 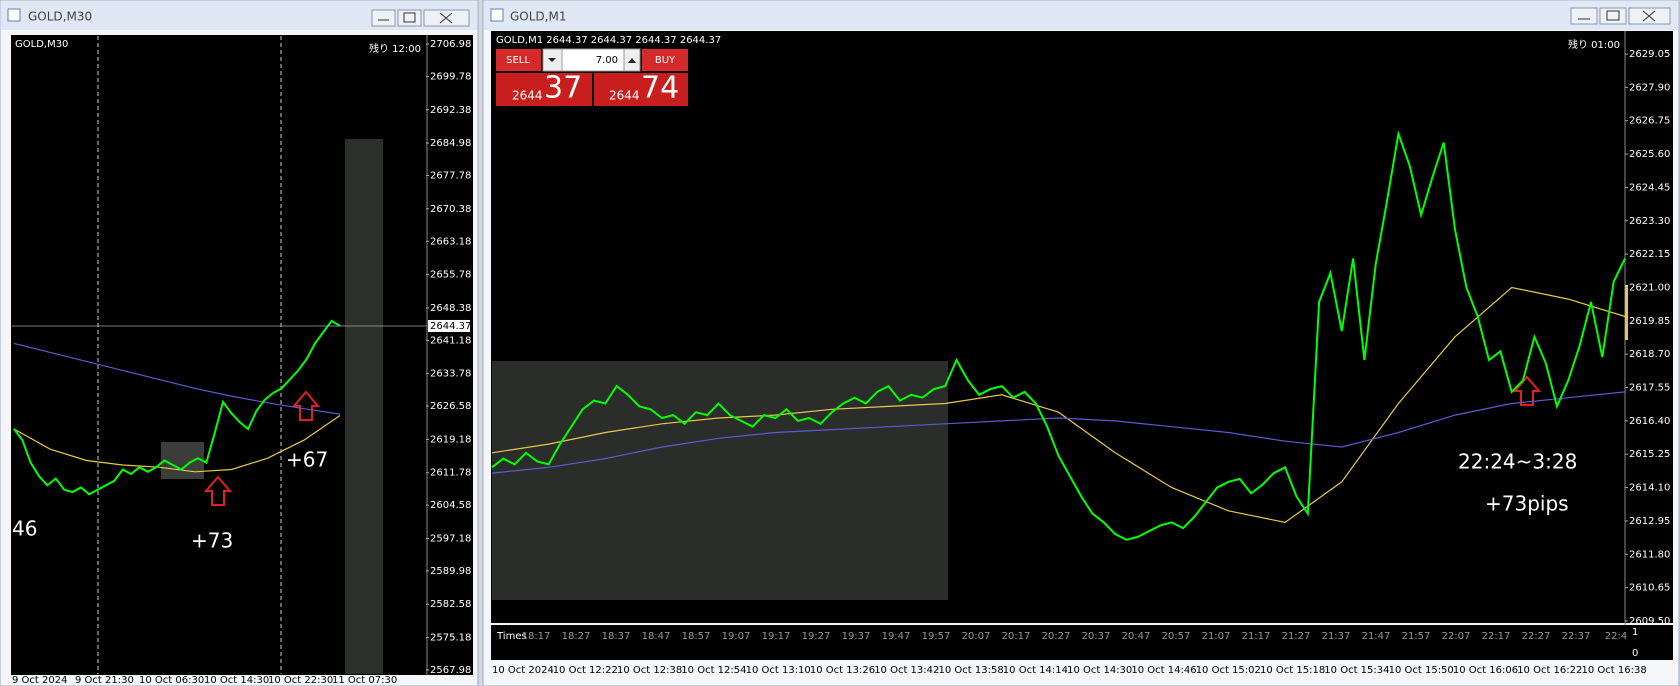 What do you see at coordinates (450, 670) in the screenshot?
I see `y-tick-label: 2567.98` at bounding box center [450, 670].